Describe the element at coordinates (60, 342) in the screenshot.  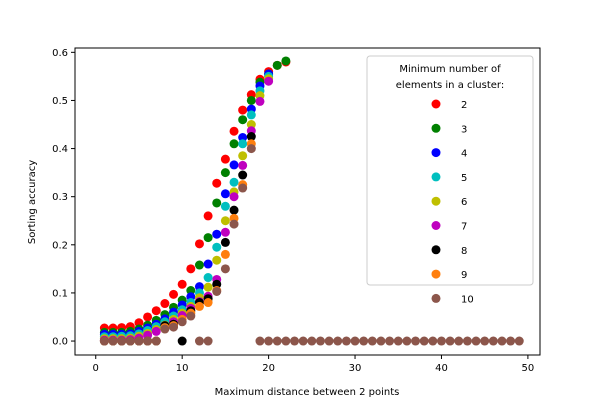
I see `y-tick-label: 0.0` at that location.